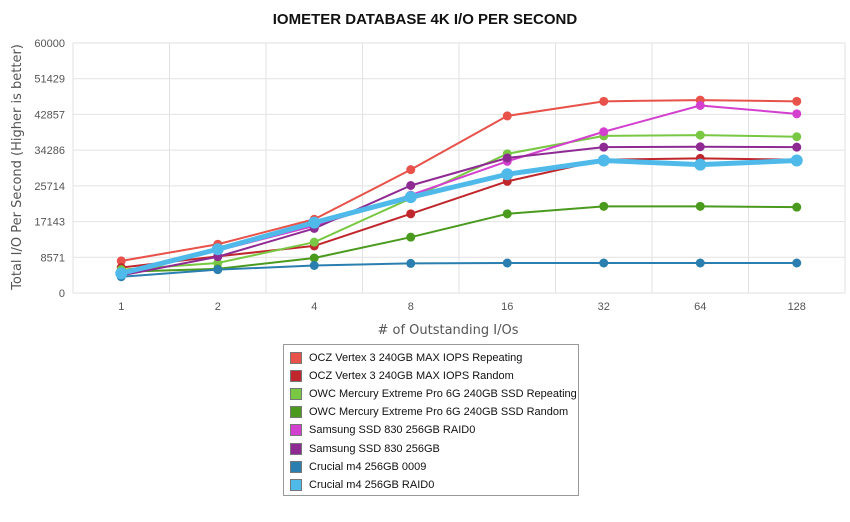  What do you see at coordinates (507, 307) in the screenshot?
I see `x-tick-label: 16` at bounding box center [507, 307].